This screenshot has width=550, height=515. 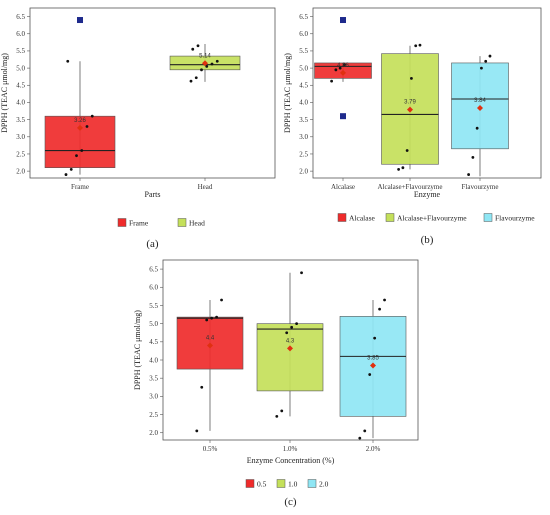 I want to click on legend-label: Flavourzyme, so click(x=515, y=218).